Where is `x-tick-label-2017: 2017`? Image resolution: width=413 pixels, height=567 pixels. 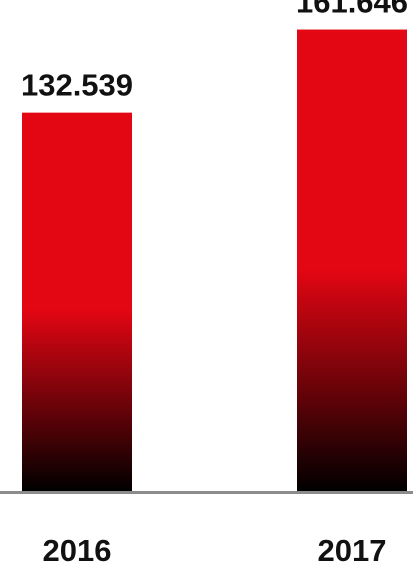 x-tick-label-2017: 2017 is located at coordinates (352, 550).